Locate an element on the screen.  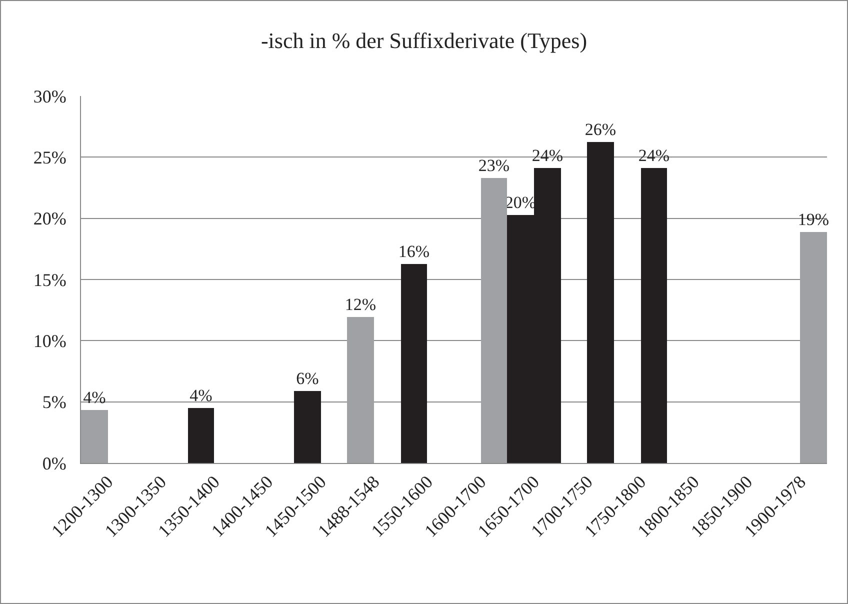
y-tick-label: 10% is located at coordinates (49, 340).